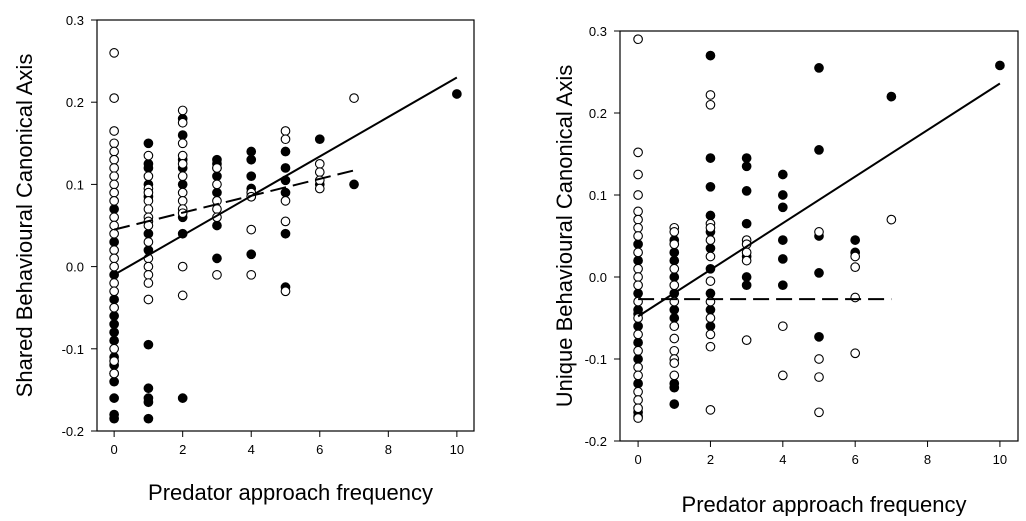  I want to click on y-axis-title: Unique Behavioural Canonical Axis, so click(564, 236).